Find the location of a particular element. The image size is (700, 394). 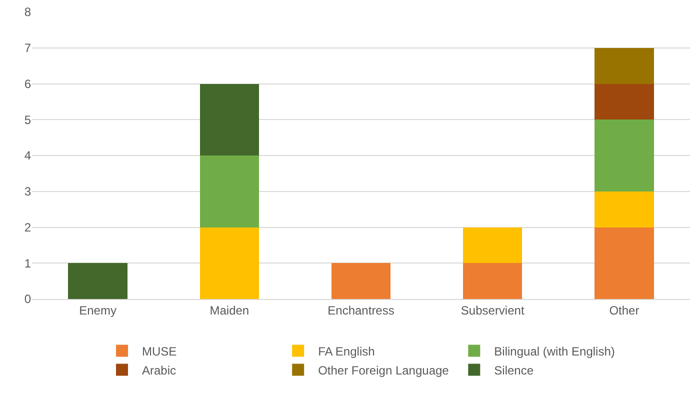

y-tick-label: 0 is located at coordinates (28, 299).